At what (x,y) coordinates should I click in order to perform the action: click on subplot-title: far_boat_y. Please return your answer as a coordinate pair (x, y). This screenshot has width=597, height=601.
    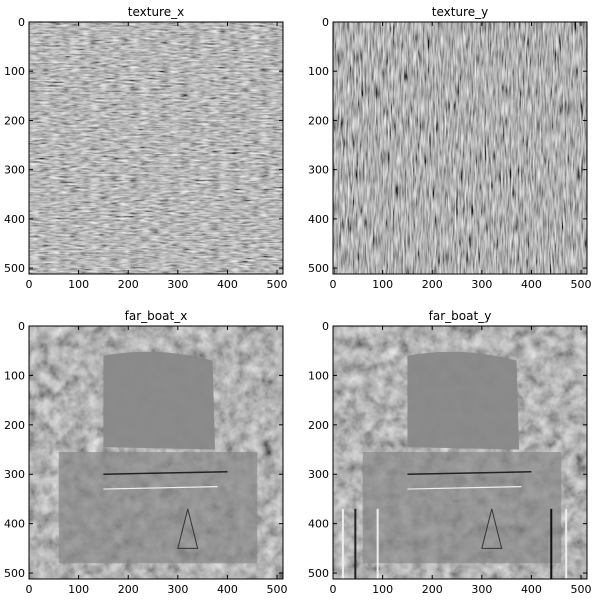
    Looking at the image, I should click on (460, 316).